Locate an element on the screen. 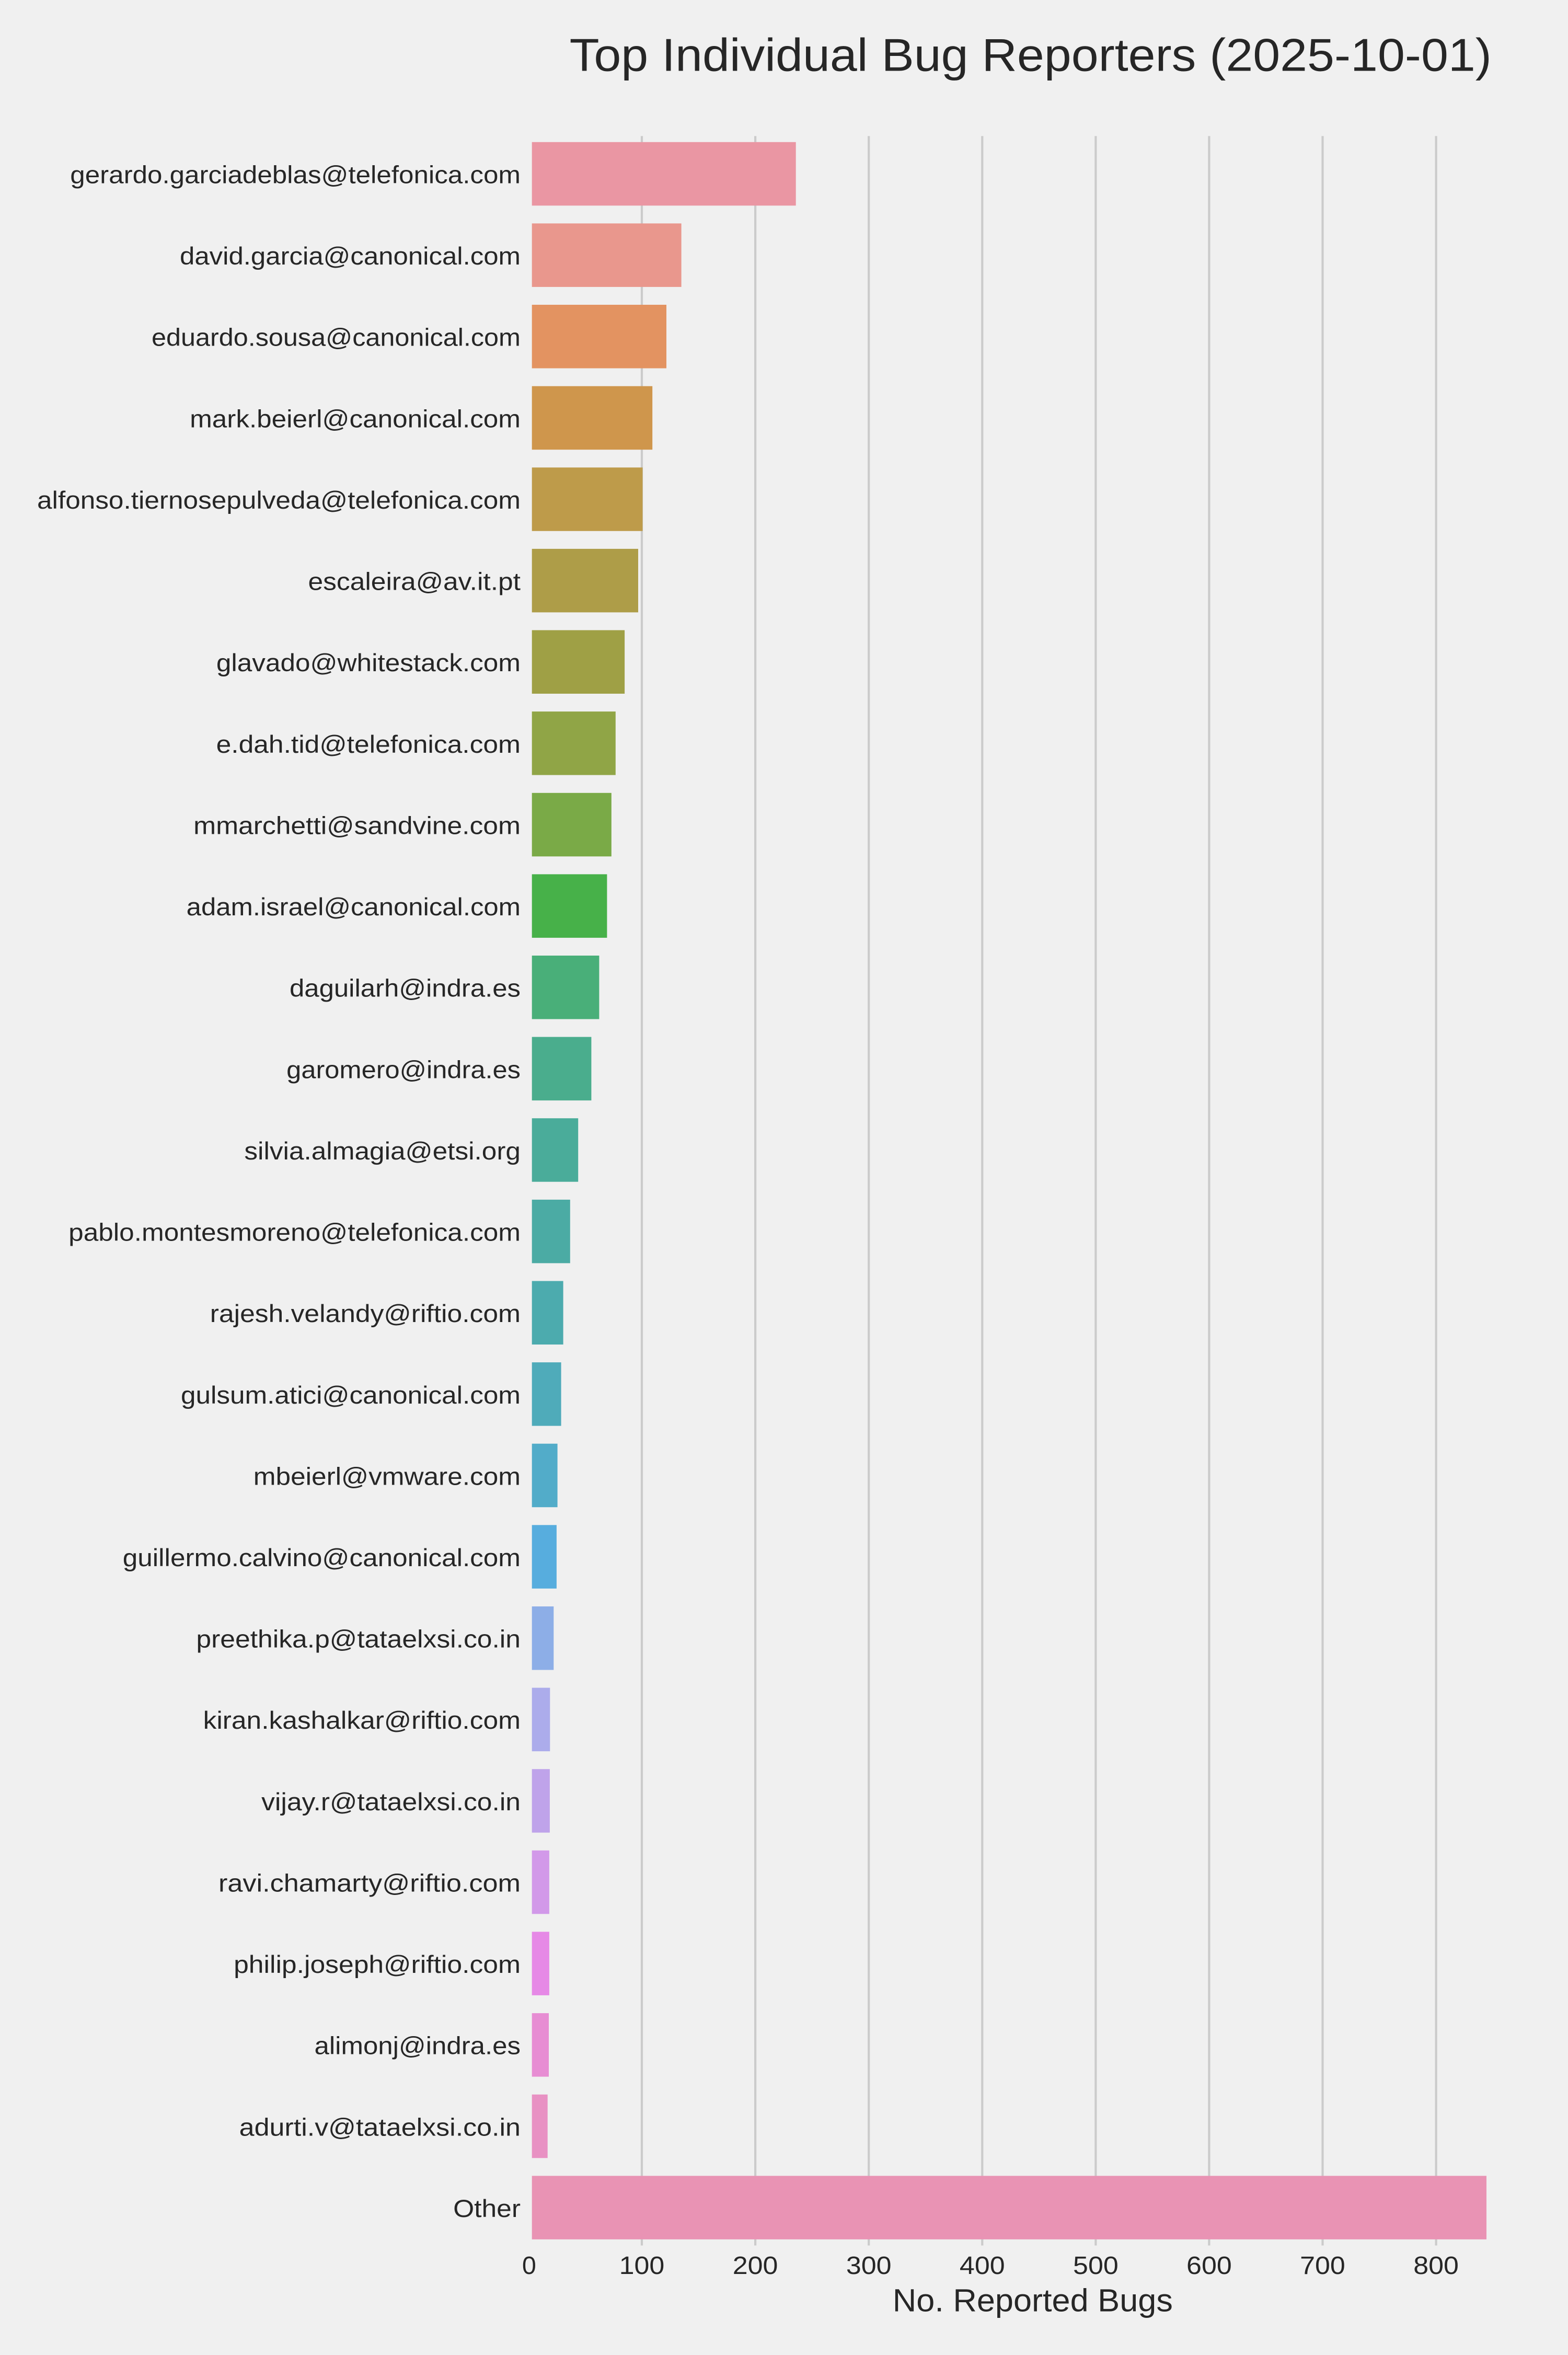  svg-text: gulsum.atici@canonical.com is located at coordinates (351, 1395).